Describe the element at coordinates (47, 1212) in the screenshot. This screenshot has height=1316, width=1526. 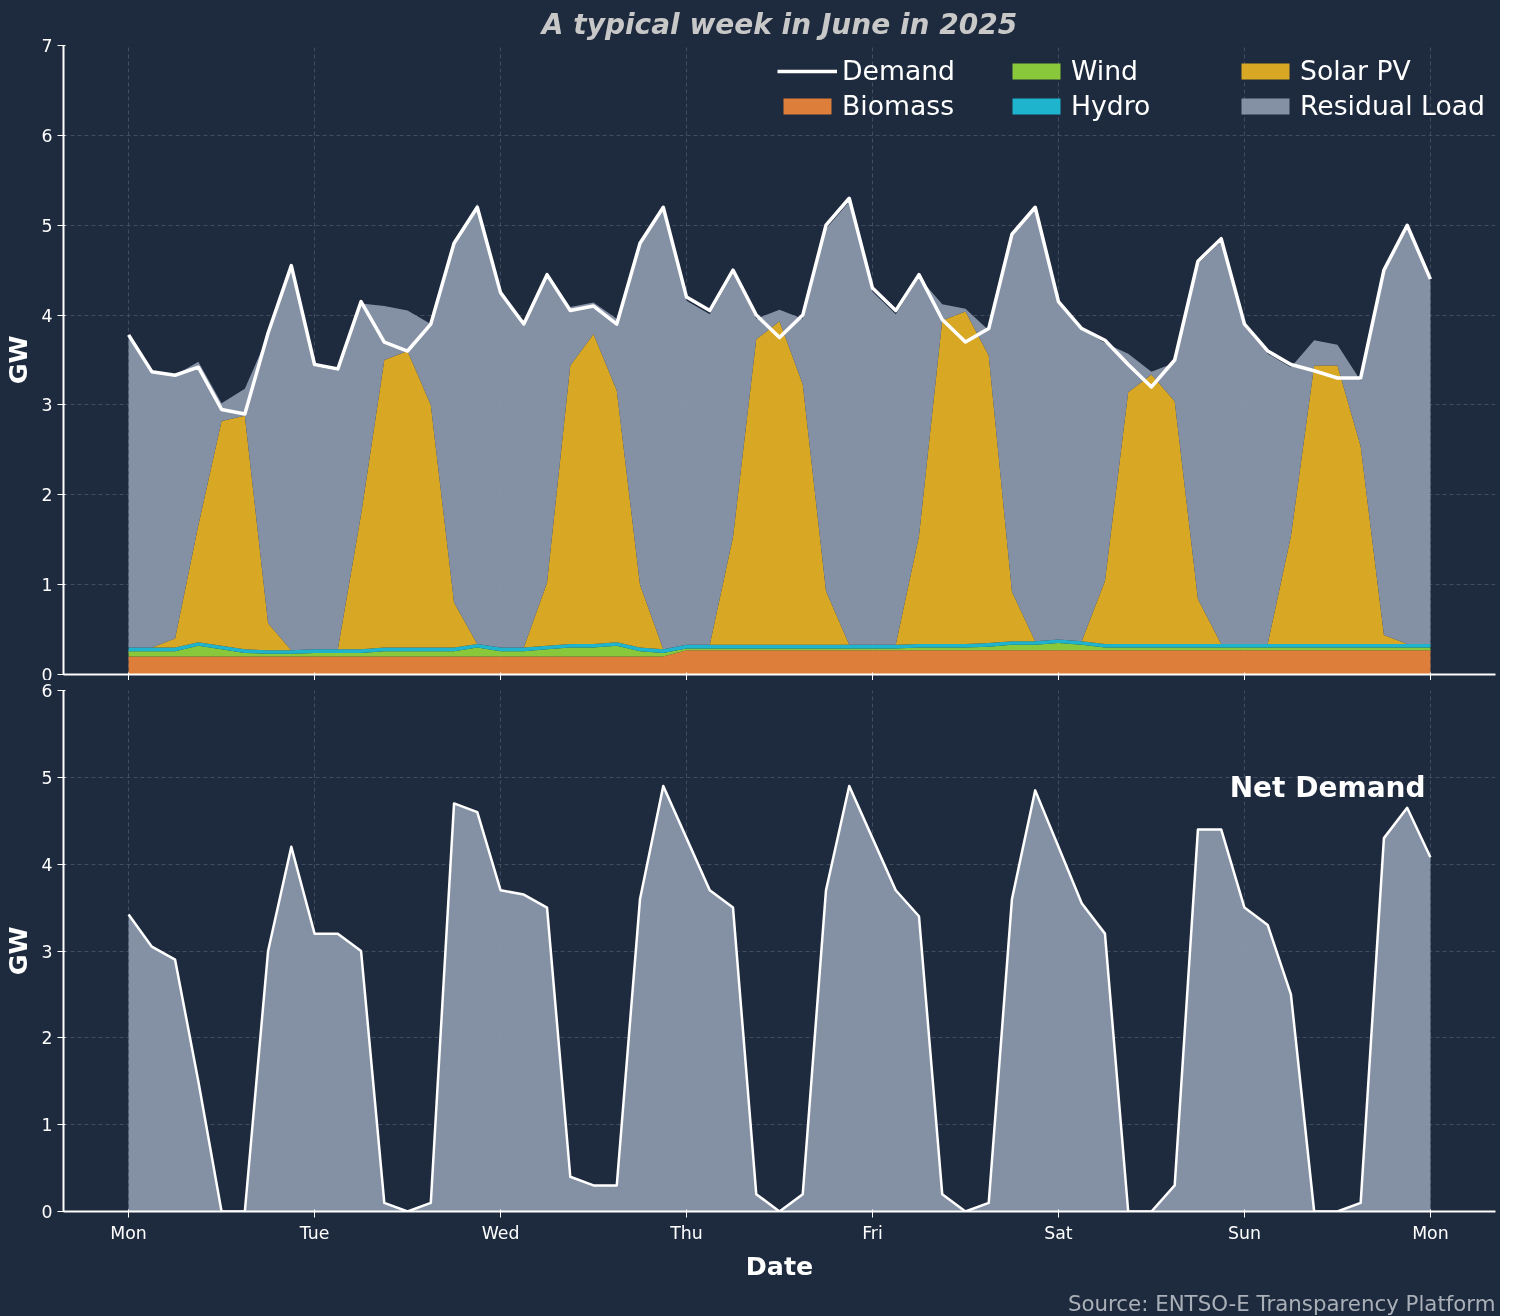
I see `y-tick-label: 0` at that location.